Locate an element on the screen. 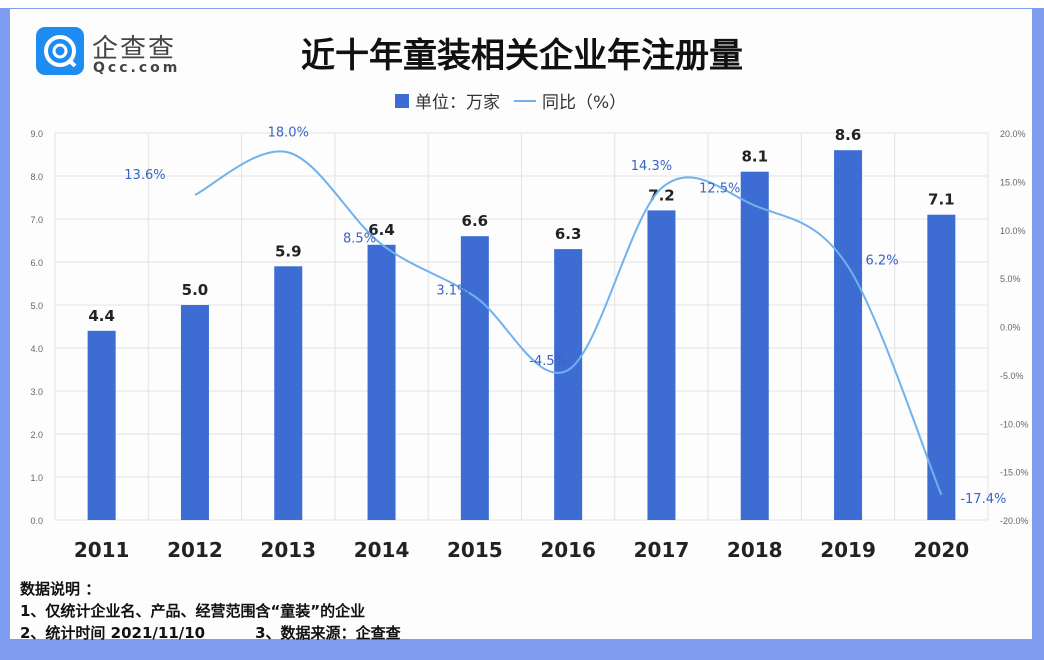 Image resolution: width=1044 pixels, height=660 pixels. y-right-tick-label: -15.0% is located at coordinates (1014, 473).